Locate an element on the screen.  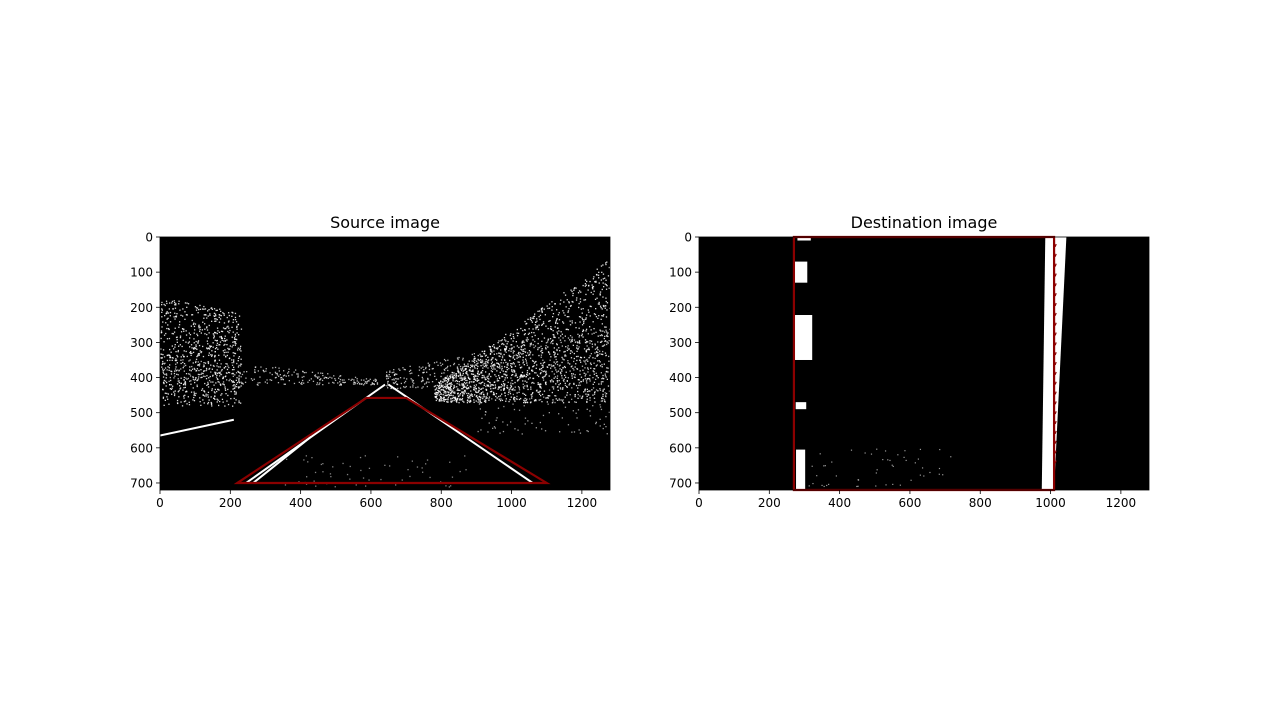
y-tick-label: 0 is located at coordinates (149, 238).